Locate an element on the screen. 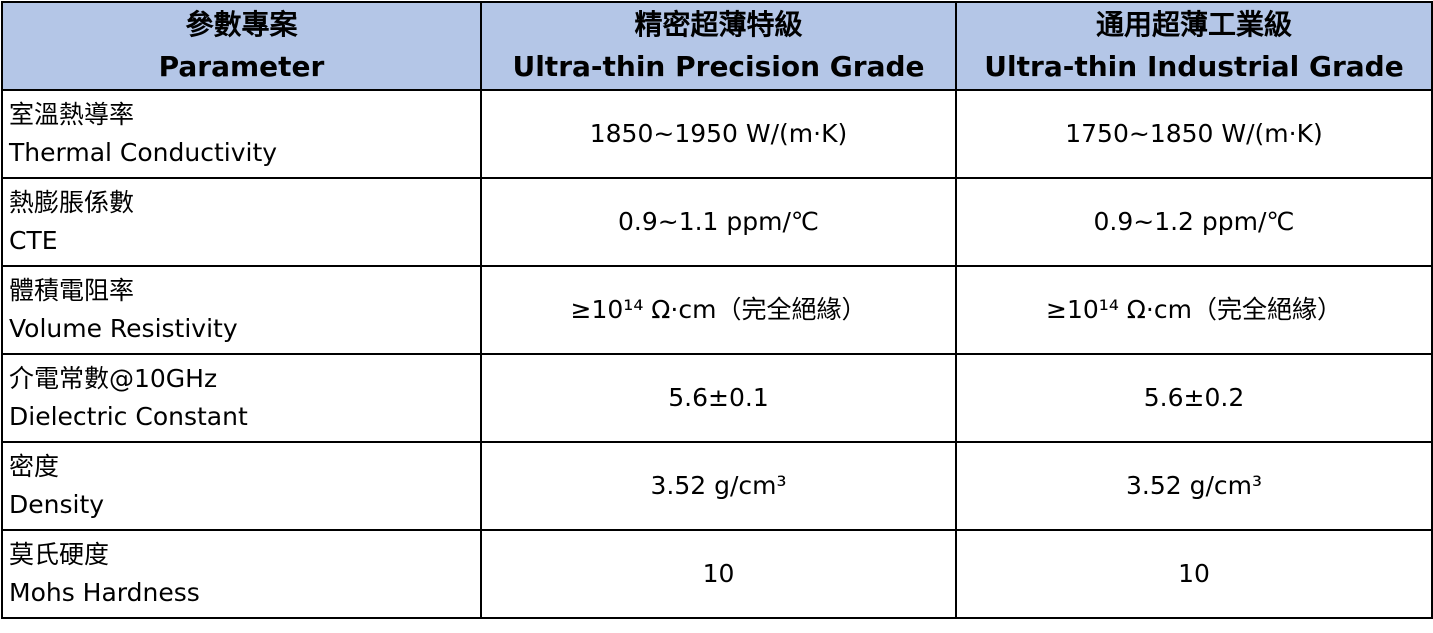 This screenshot has height=633, width=1433. header-text: 參數專案 is located at coordinates (241, 24).